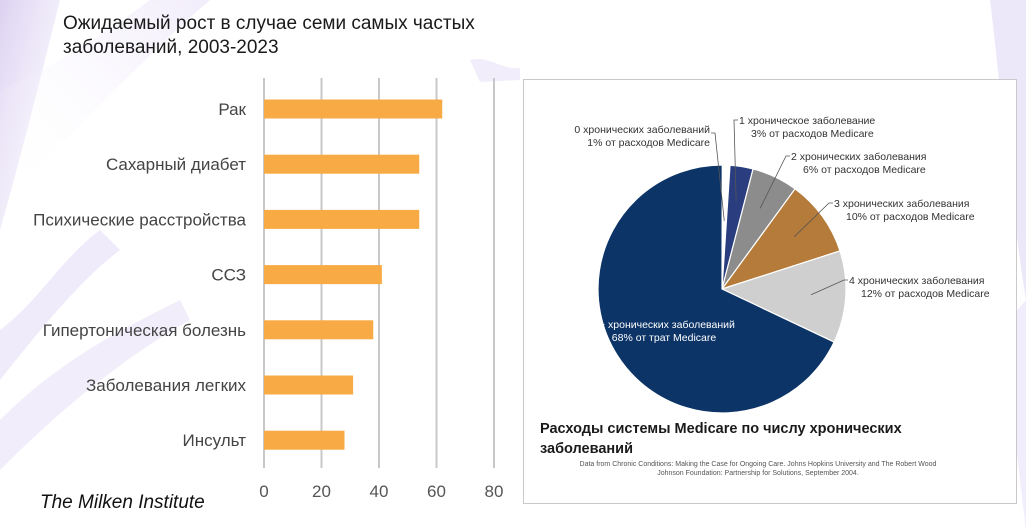 This screenshot has height=531, width=1026. I want to click on slice-value-label: 3% от расходов Medicare, so click(812, 134).